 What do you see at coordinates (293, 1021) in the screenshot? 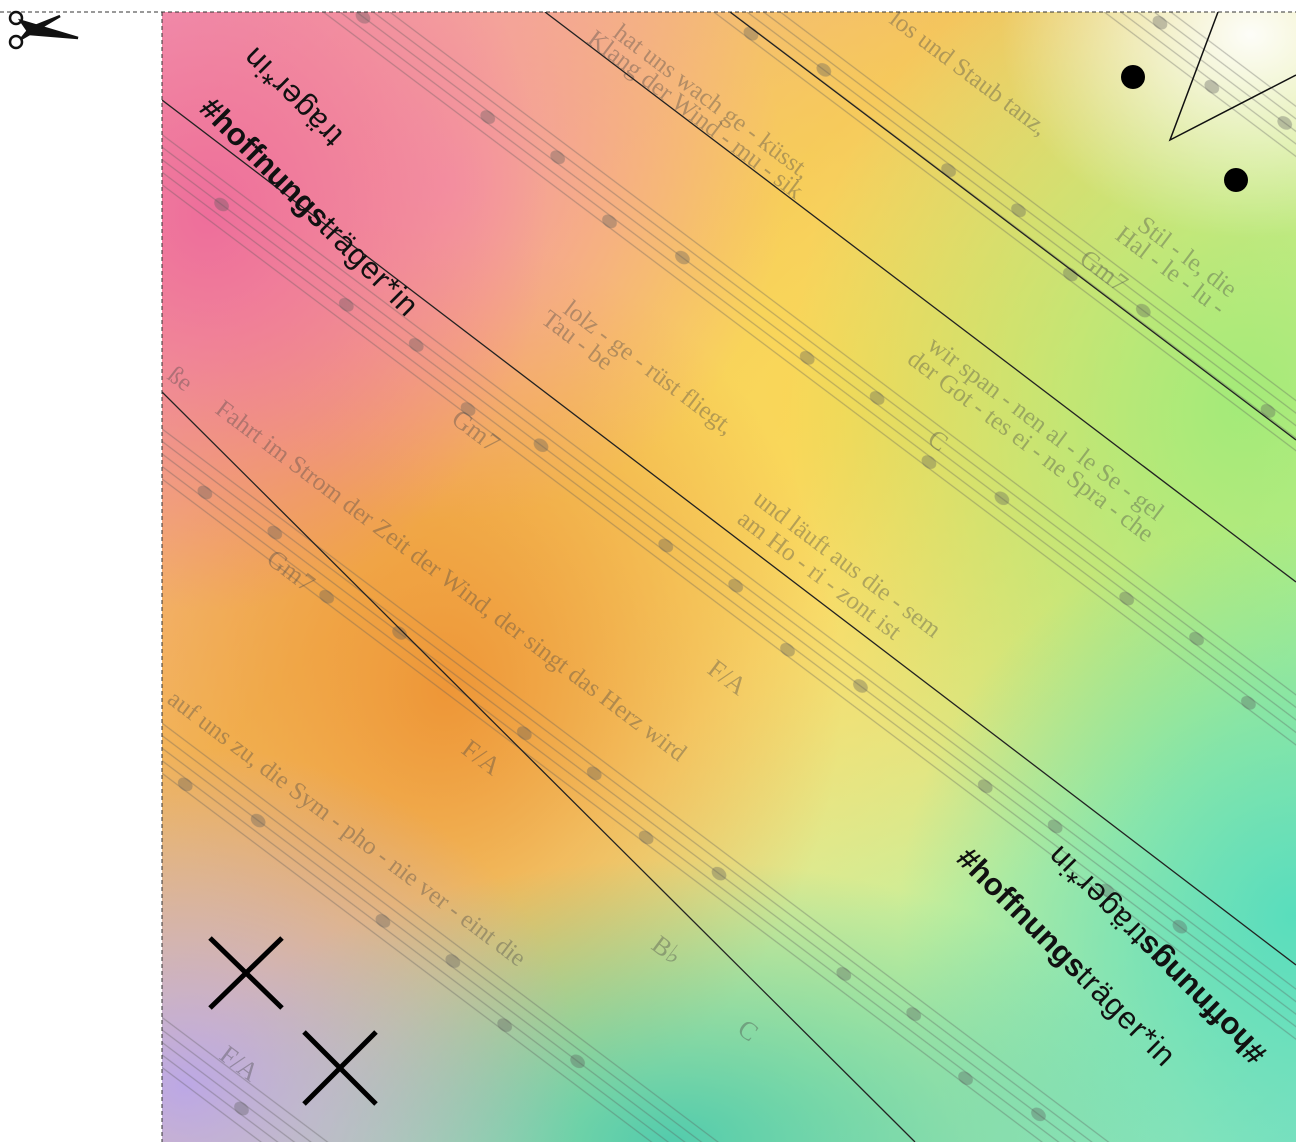
I see `cross-marks` at bounding box center [293, 1021].